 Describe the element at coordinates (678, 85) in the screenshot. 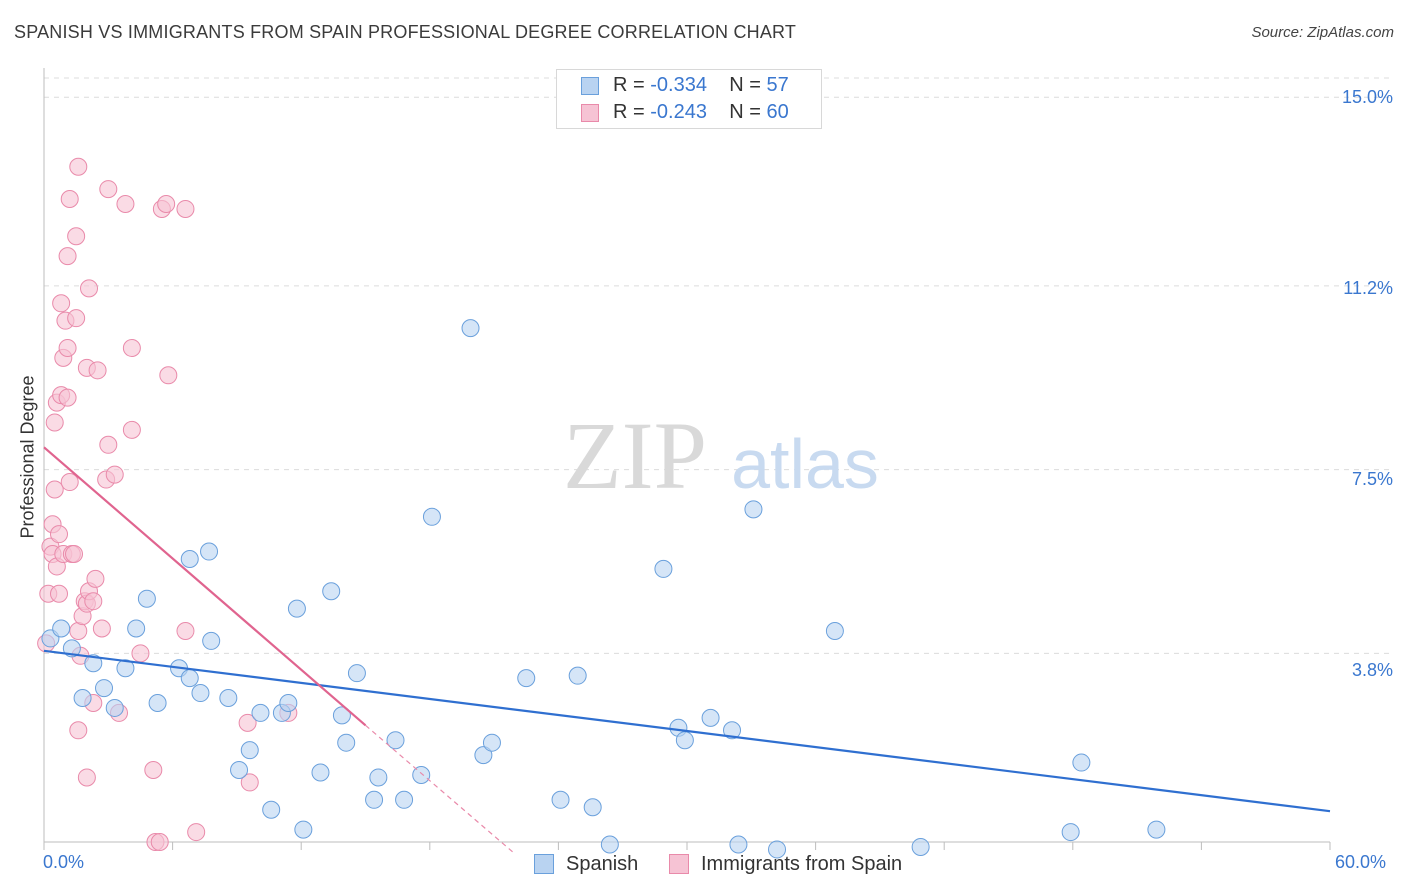

I see `r-value: -0.334` at that location.